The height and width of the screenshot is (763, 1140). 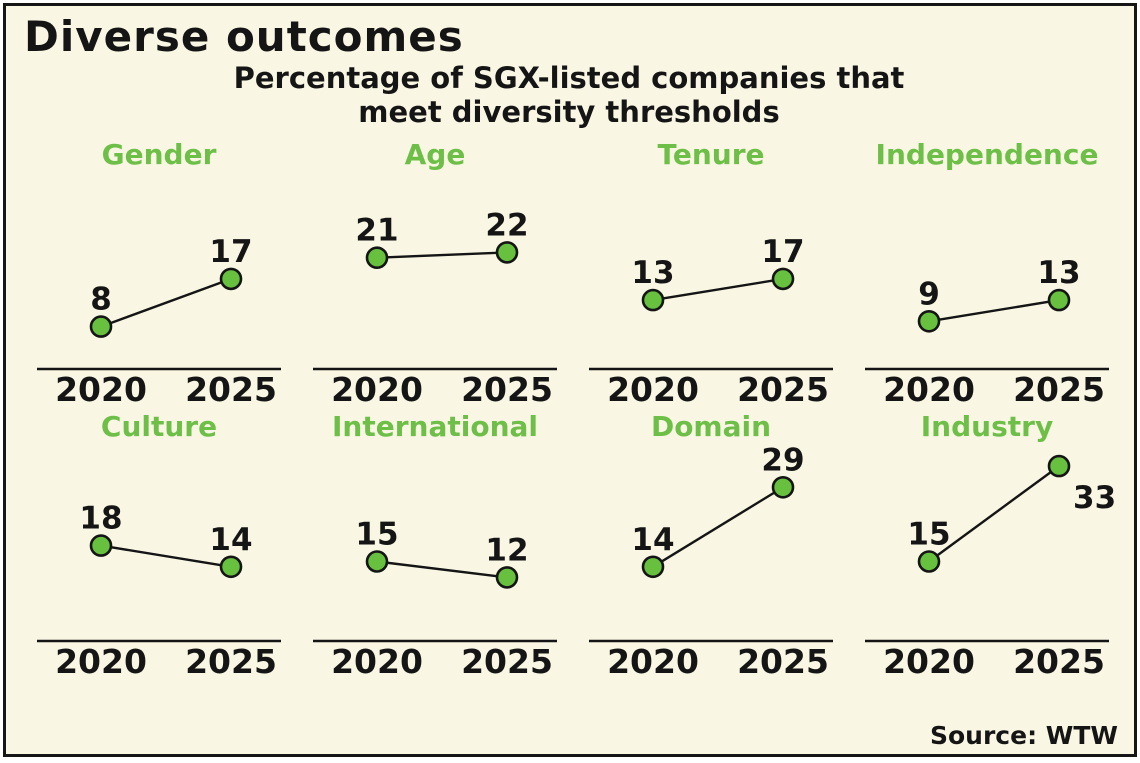 What do you see at coordinates (569, 78) in the screenshot?
I see `chart-subtitle-line1: Percentage of SGX-listed companies that` at bounding box center [569, 78].